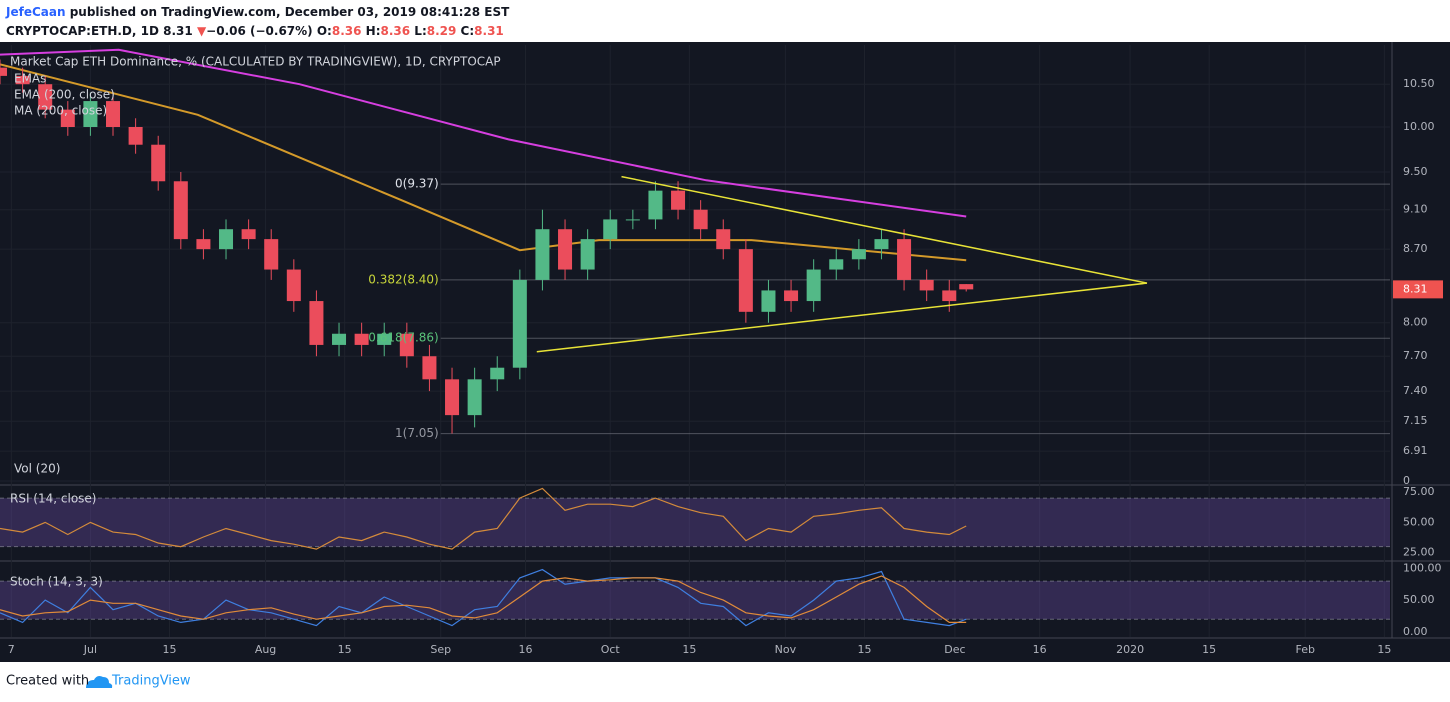  What do you see at coordinates (151, 681) in the screenshot?
I see `footer-brand: TradingView` at bounding box center [151, 681].